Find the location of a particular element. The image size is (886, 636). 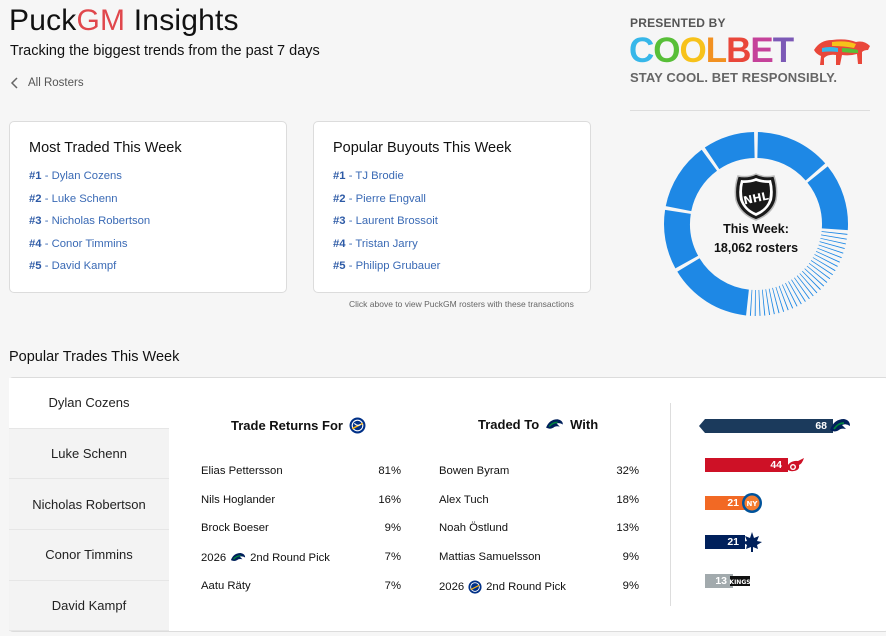

svg-text: NY is located at coordinates (753, 504).